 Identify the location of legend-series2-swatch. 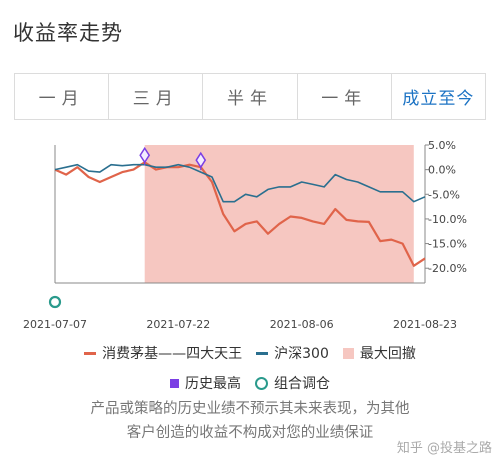
(262, 353).